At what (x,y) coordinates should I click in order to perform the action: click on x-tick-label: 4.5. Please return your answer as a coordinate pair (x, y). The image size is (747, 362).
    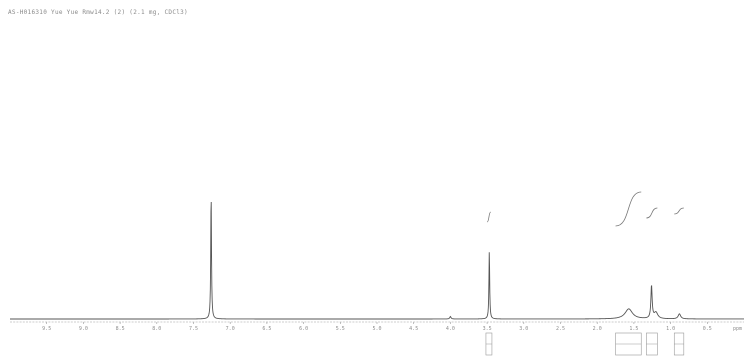
    Looking at the image, I should click on (413, 329).